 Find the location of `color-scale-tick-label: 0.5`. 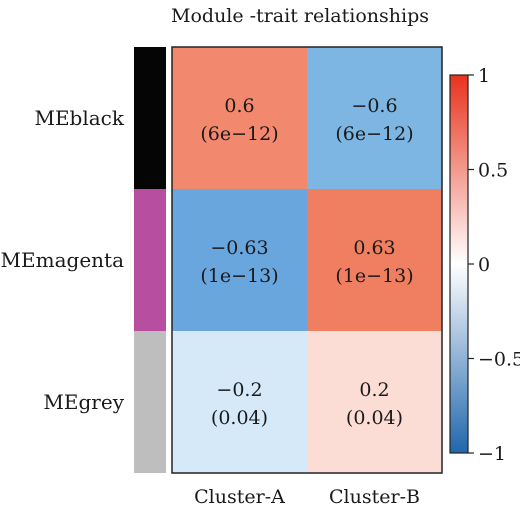

color-scale-tick-label: 0.5 is located at coordinates (493, 171).